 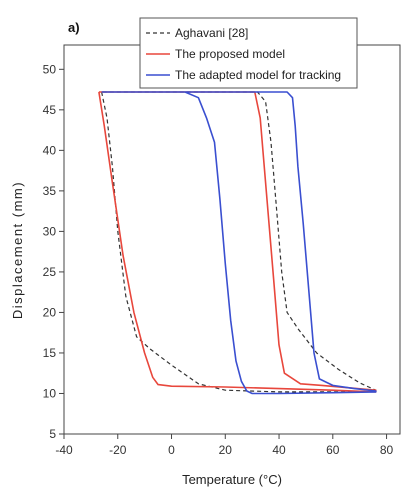 I want to click on legend-label: Aghavani [28], so click(x=211, y=33).